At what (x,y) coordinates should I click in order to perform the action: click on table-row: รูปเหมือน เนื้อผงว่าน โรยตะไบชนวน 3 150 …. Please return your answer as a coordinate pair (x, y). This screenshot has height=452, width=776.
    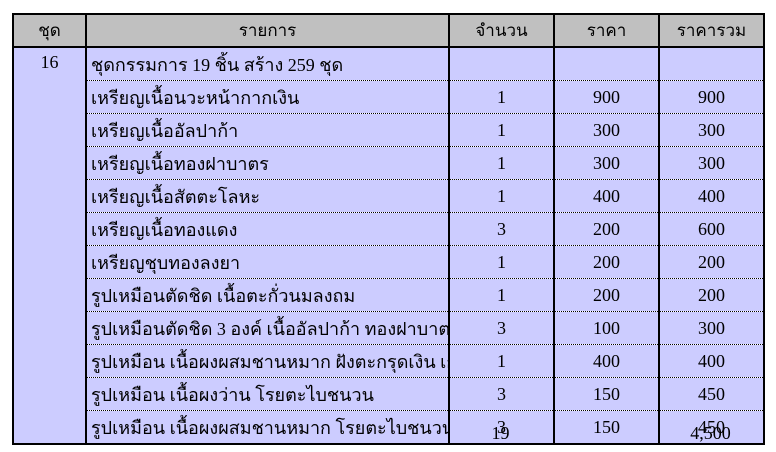
    Looking at the image, I should click on (389, 394).